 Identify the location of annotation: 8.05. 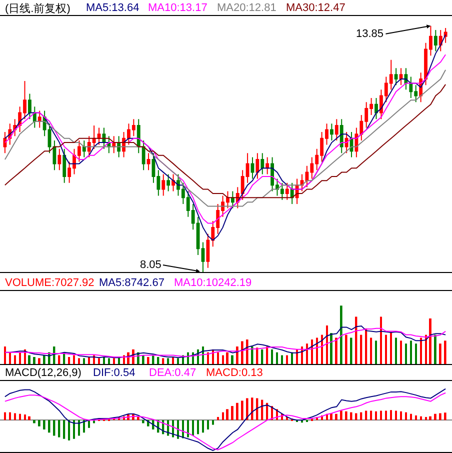
(151, 265).